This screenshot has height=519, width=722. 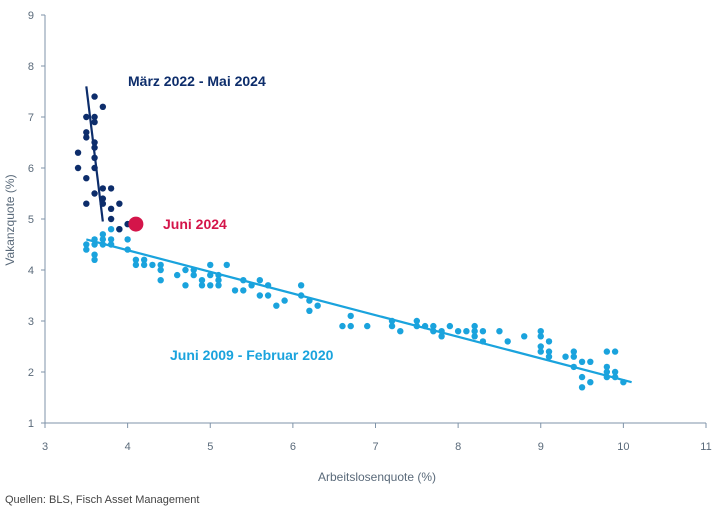 I want to click on source-note: Quellen: BLS, Fisch Asset Management, so click(x=102, y=500).